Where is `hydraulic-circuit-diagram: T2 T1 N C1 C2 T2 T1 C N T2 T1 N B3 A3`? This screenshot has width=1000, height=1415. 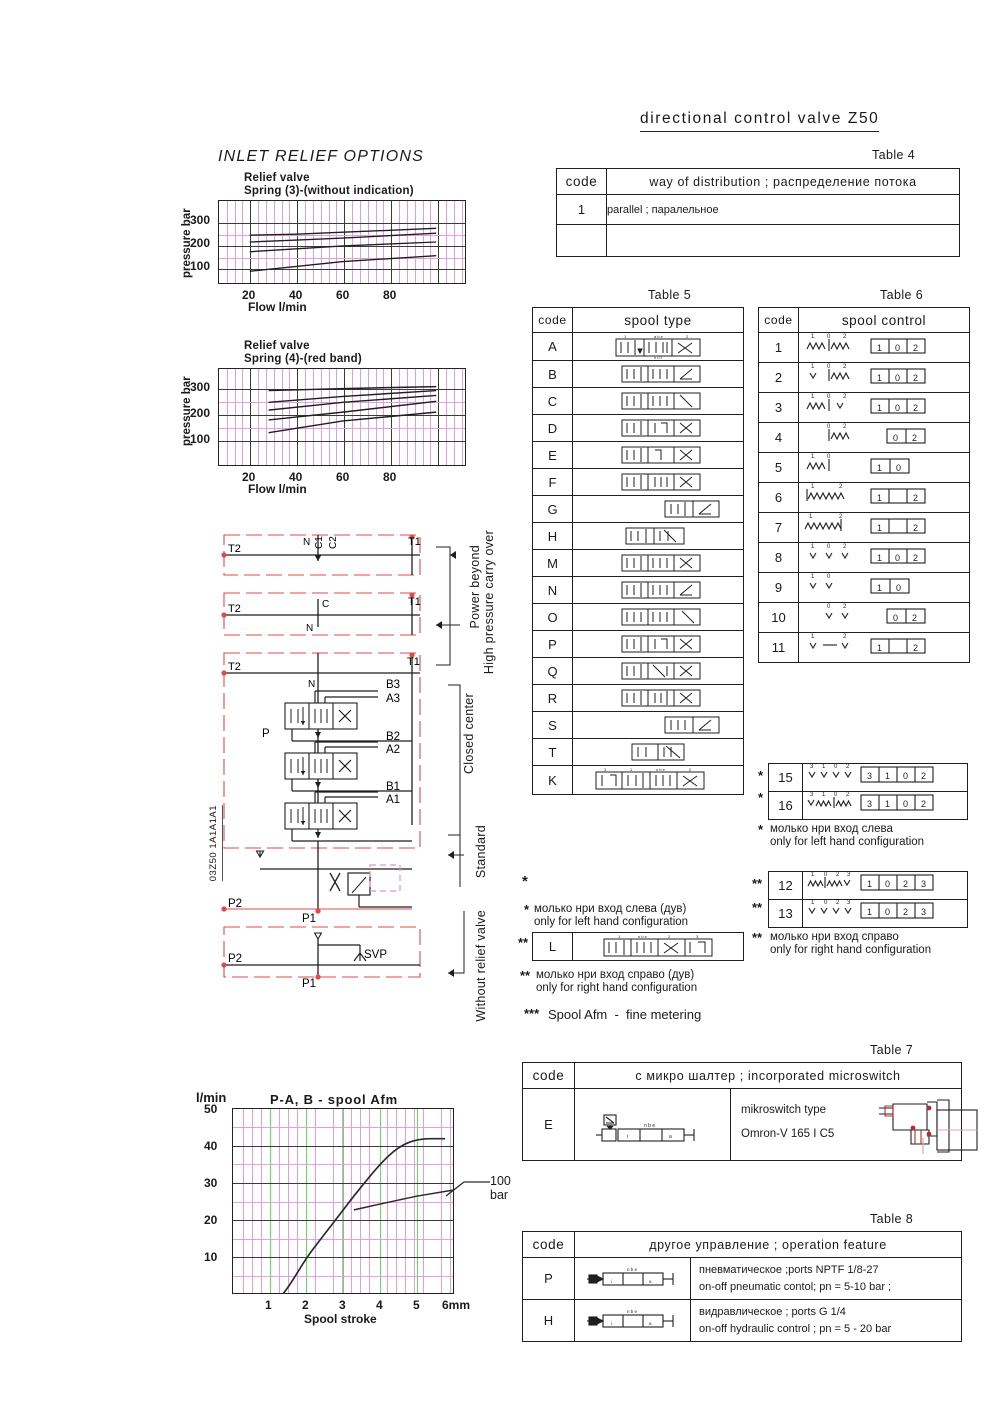 hydraulic-circuit-diagram: T2 T1 N C1 C2 T2 T1 C N T2 T1 N B3 A3 is located at coordinates (350, 787).